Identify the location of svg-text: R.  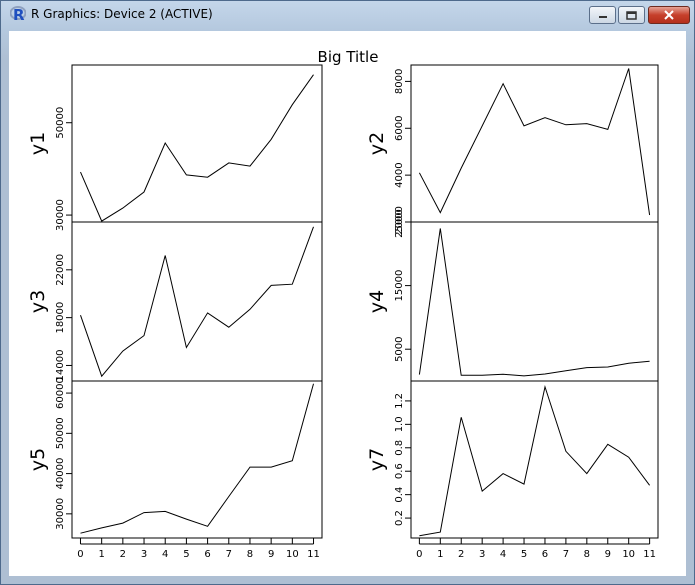
(19, 14).